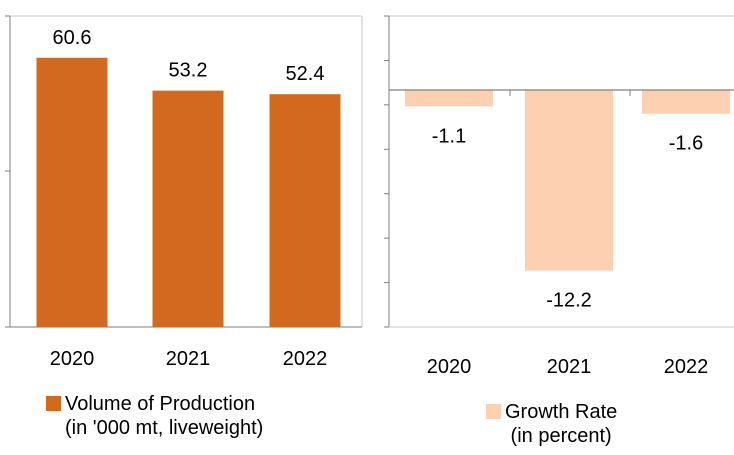 The height and width of the screenshot is (455, 734). What do you see at coordinates (569, 367) in the screenshot?
I see `x-tick-label-growth-2021: 2021` at bounding box center [569, 367].